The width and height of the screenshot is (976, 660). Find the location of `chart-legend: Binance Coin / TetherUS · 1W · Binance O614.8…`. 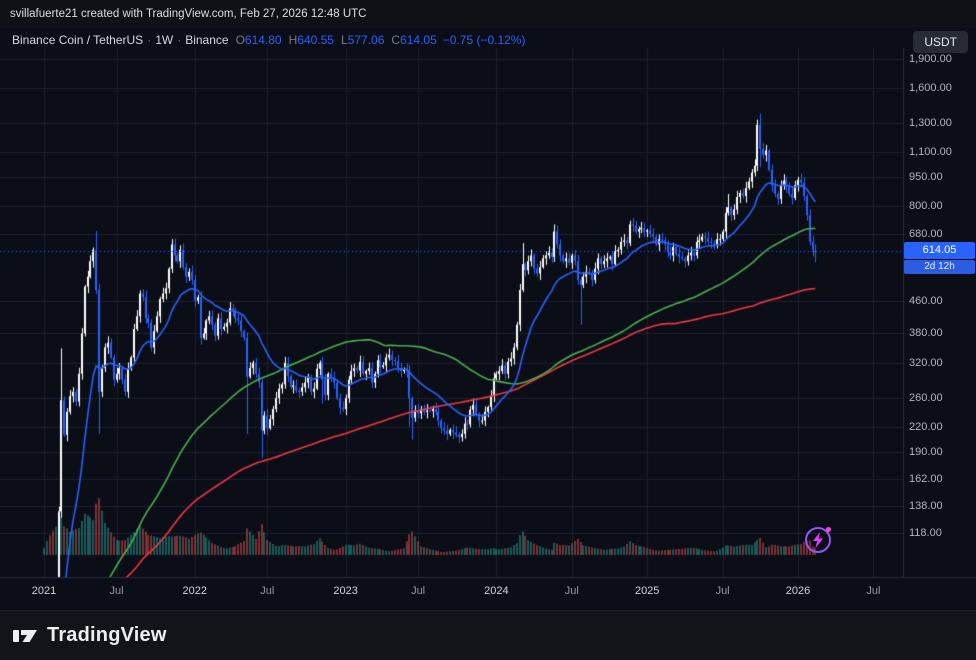

chart-legend: Binance Coin / TetherUS · 1W · Binance O614.8… is located at coordinates (268, 40).